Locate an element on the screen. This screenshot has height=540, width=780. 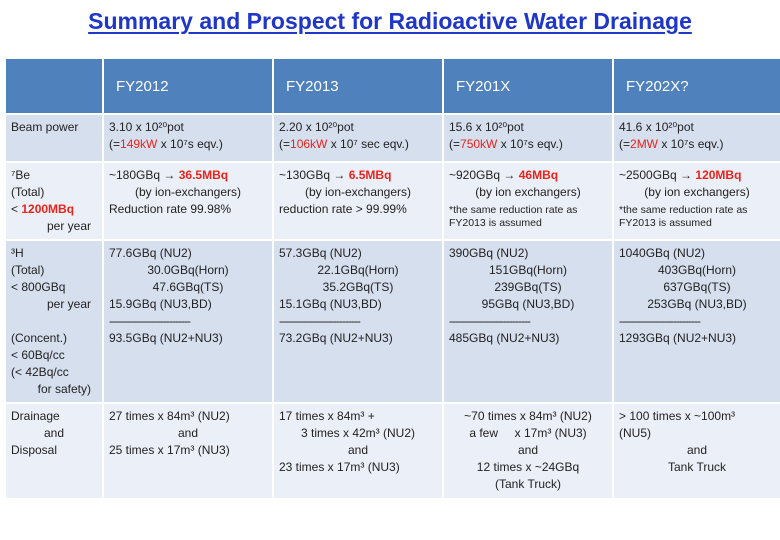
row-label-be7: ⁷Be (Total) < 1200MBq per year is located at coordinates (54, 201).